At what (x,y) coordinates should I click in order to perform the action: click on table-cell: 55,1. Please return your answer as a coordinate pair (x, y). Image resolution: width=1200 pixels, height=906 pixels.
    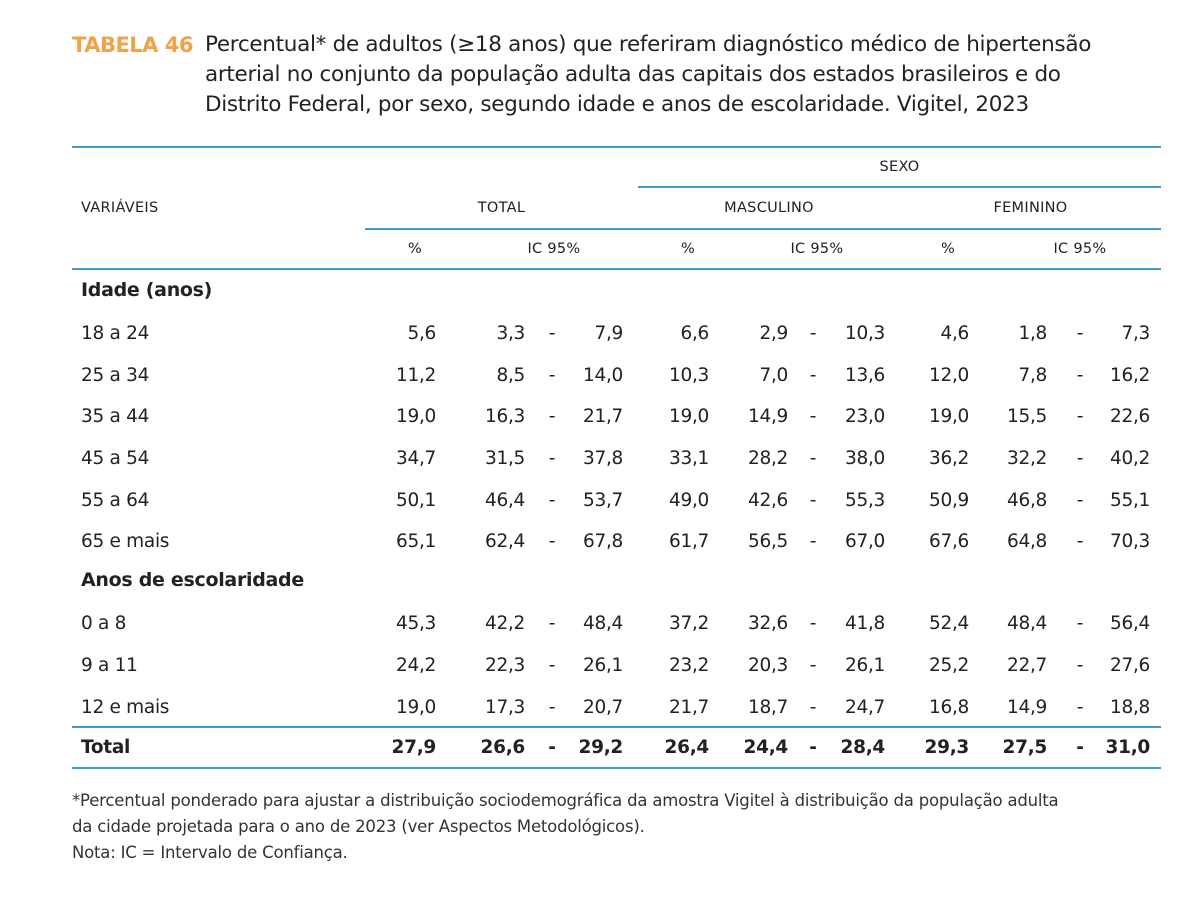
    Looking at the image, I should click on (1130, 500).